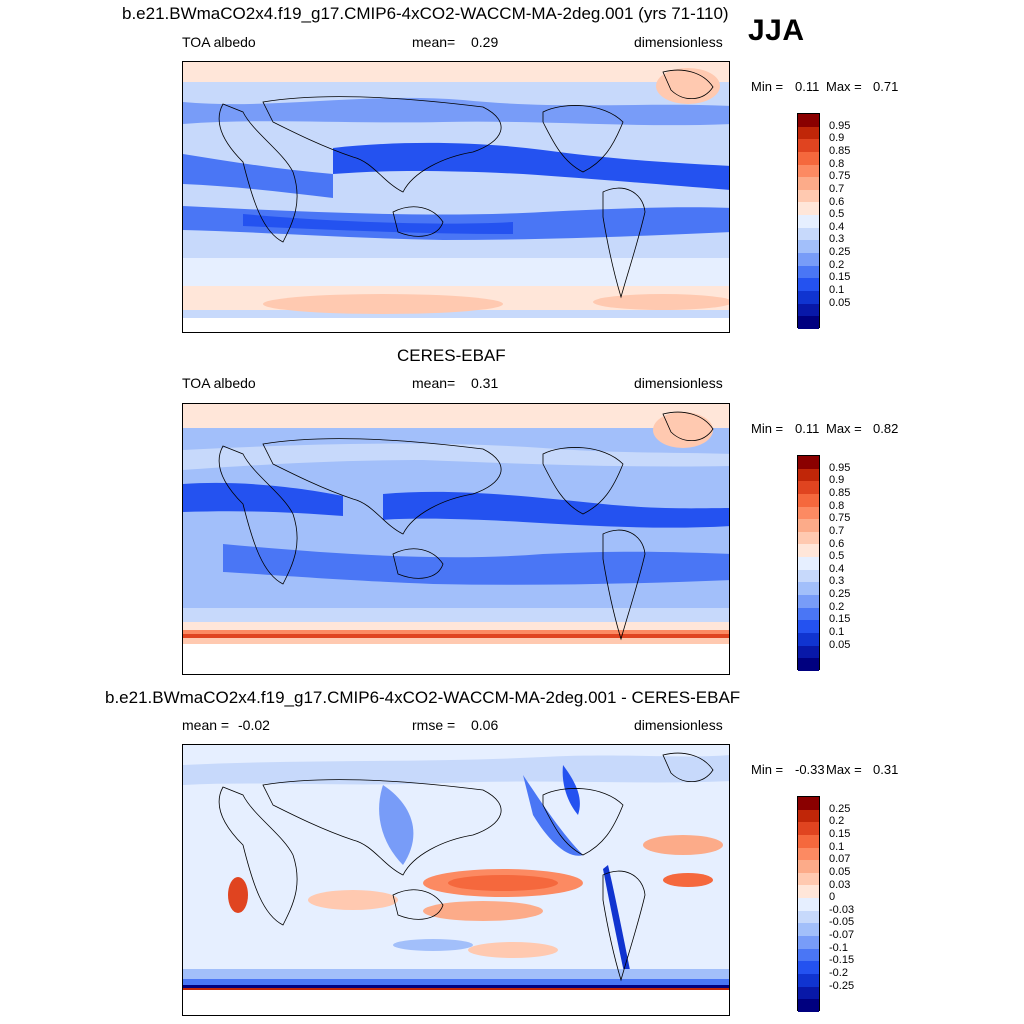 The image size is (1024, 1024). I want to click on panel-obs-units: dimensionless, so click(678, 383).